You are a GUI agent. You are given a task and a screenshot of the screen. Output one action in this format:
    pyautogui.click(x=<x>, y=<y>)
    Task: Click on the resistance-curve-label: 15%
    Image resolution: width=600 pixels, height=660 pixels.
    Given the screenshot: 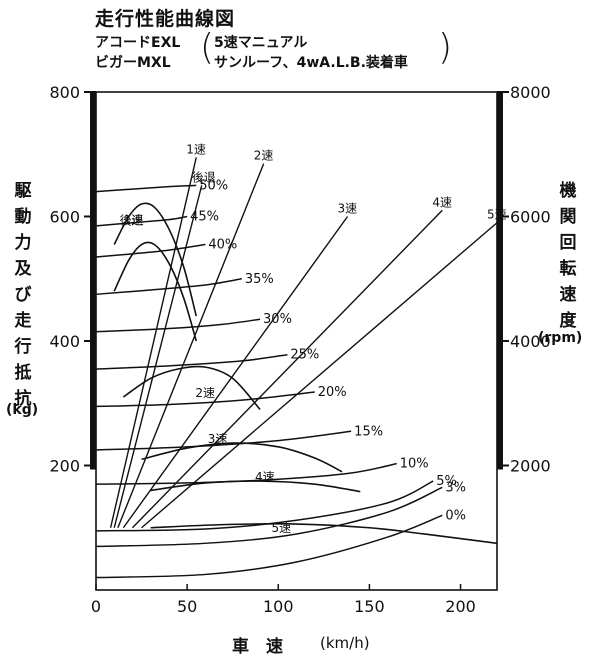 What is the action you would take?
    pyautogui.click(x=368, y=431)
    